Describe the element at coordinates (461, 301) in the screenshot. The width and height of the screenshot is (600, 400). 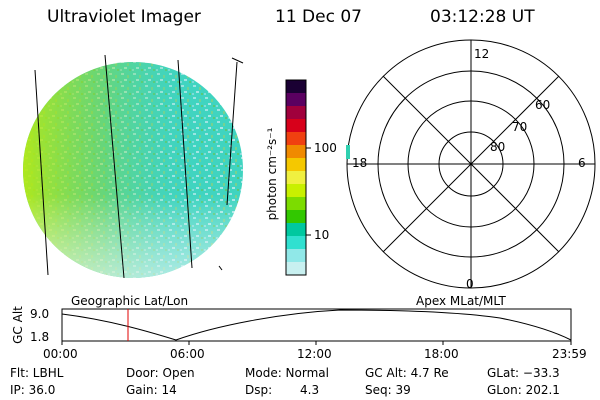
I see `timeline-right-label: Apex MLat/MLT` at that location.